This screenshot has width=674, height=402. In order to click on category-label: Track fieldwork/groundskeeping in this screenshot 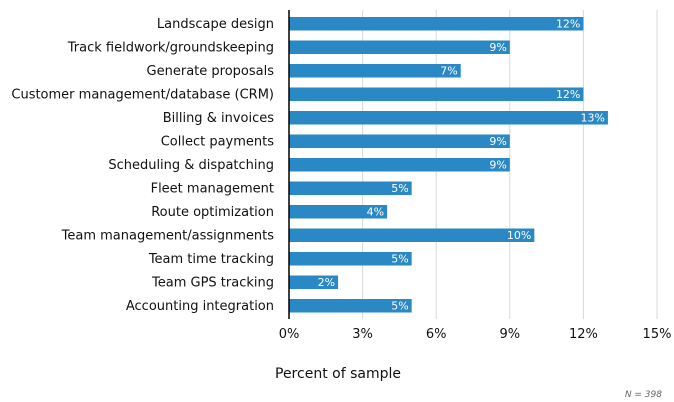, I will do `click(170, 48)`.